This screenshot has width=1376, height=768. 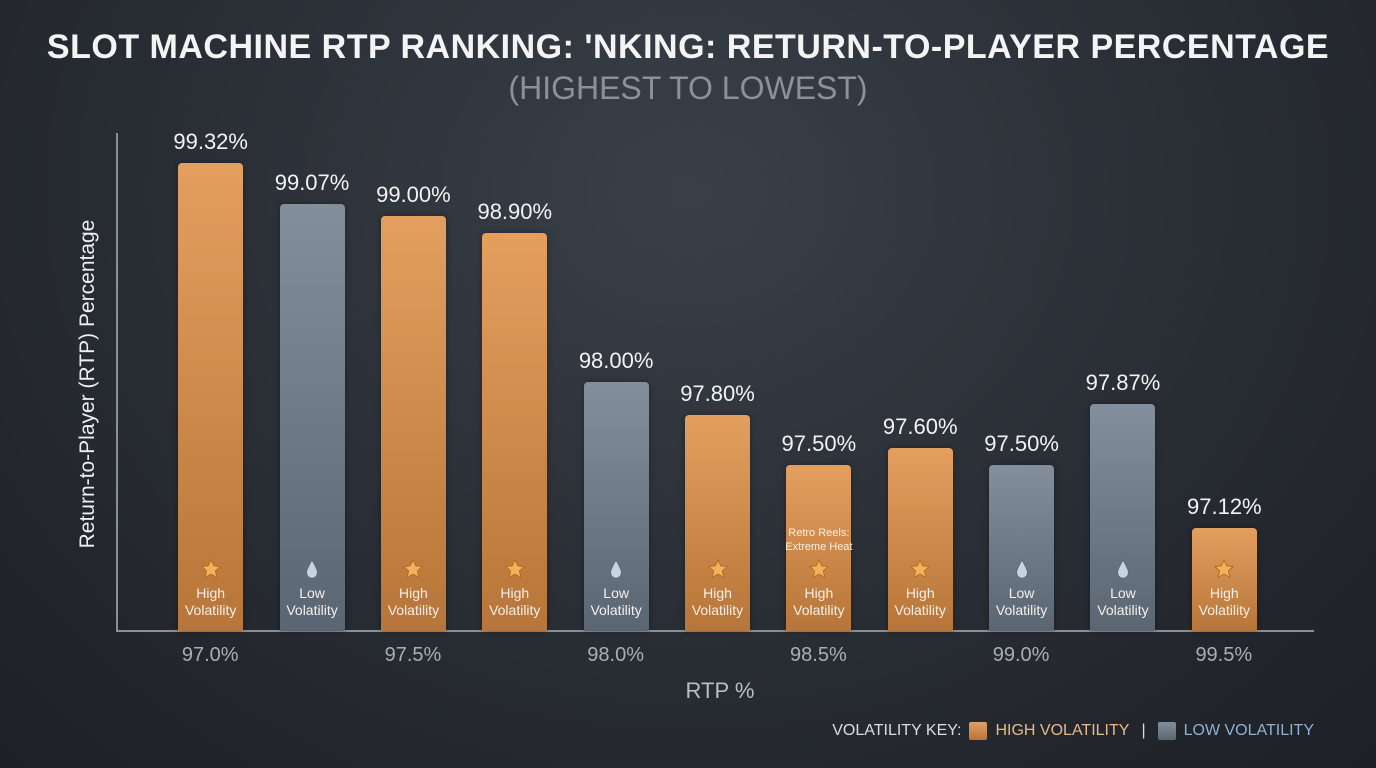 I want to click on value-label: 98.90%, so click(x=515, y=211).